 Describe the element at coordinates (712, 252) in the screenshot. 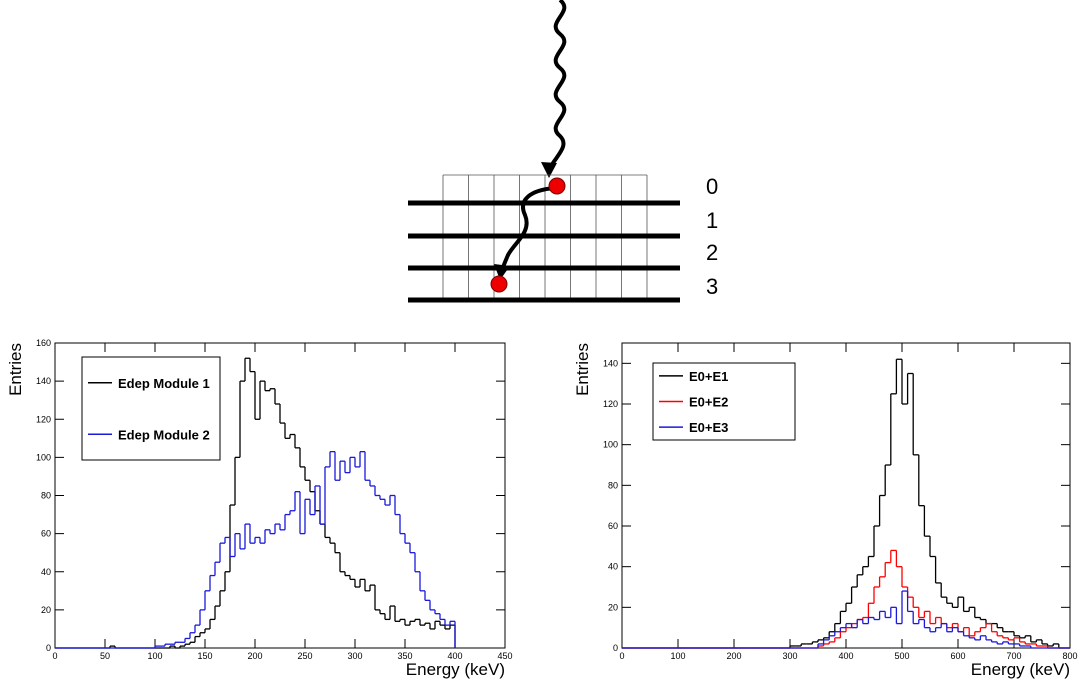

I see `layer-label: 2` at that location.